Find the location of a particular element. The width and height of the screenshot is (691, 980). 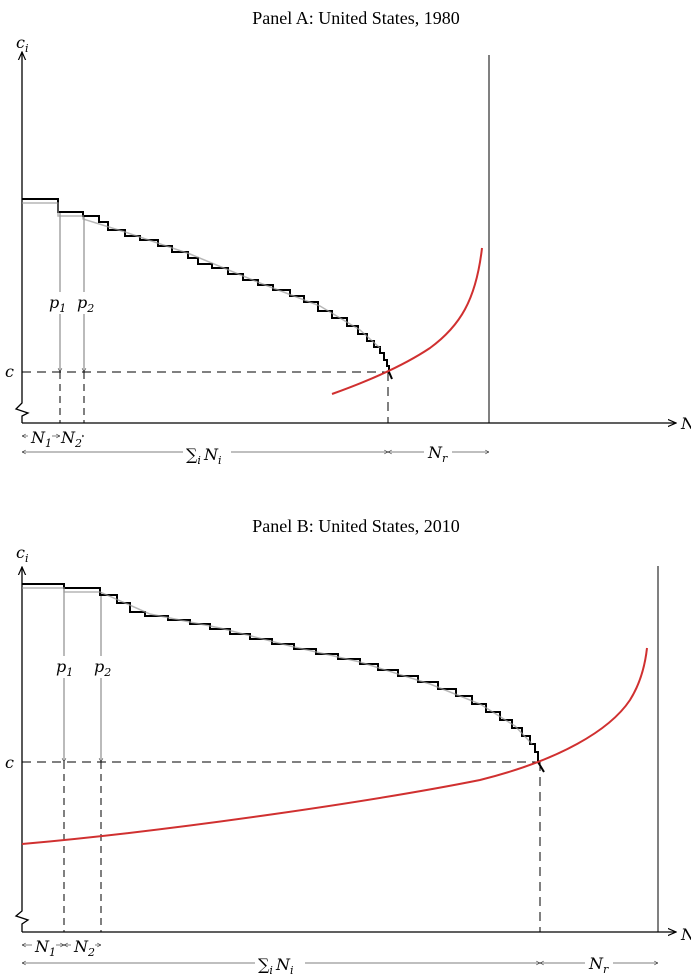

panel-a-axis-break is located at coordinates (22, 410).